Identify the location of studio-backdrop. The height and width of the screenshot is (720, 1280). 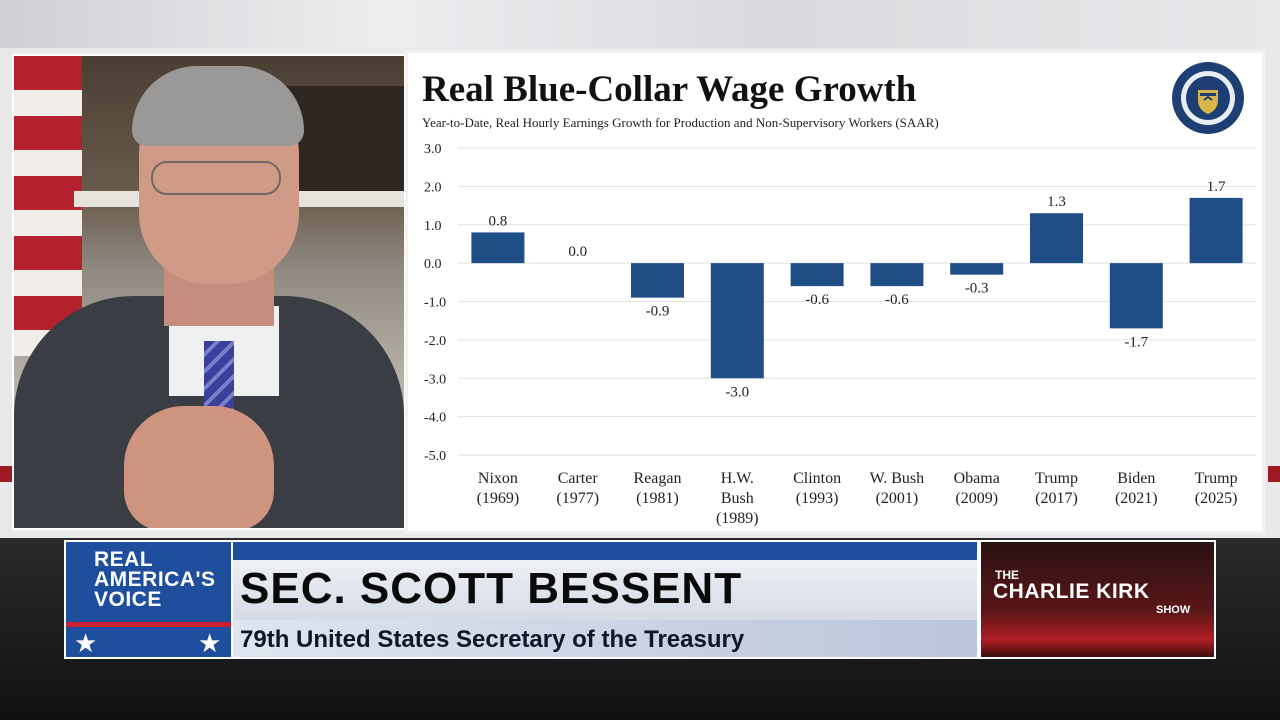
(640, 24).